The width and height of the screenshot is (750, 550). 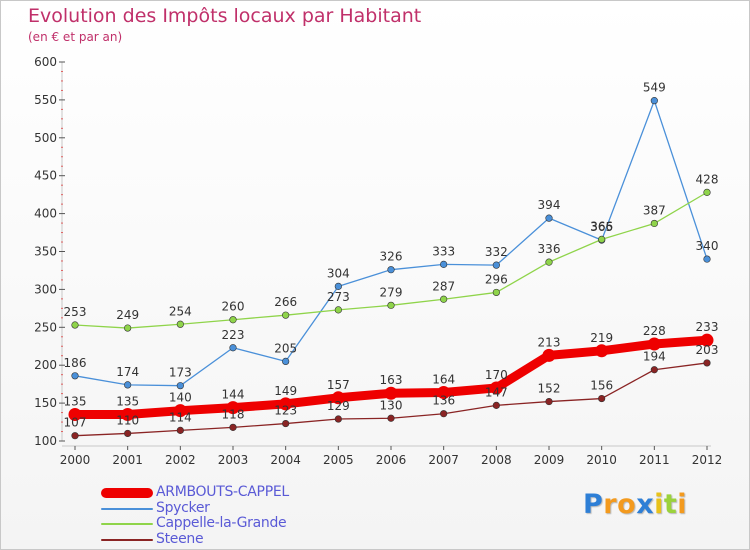 I want to click on legend-item: Cappelle-la-Grande, so click(x=231, y=523).